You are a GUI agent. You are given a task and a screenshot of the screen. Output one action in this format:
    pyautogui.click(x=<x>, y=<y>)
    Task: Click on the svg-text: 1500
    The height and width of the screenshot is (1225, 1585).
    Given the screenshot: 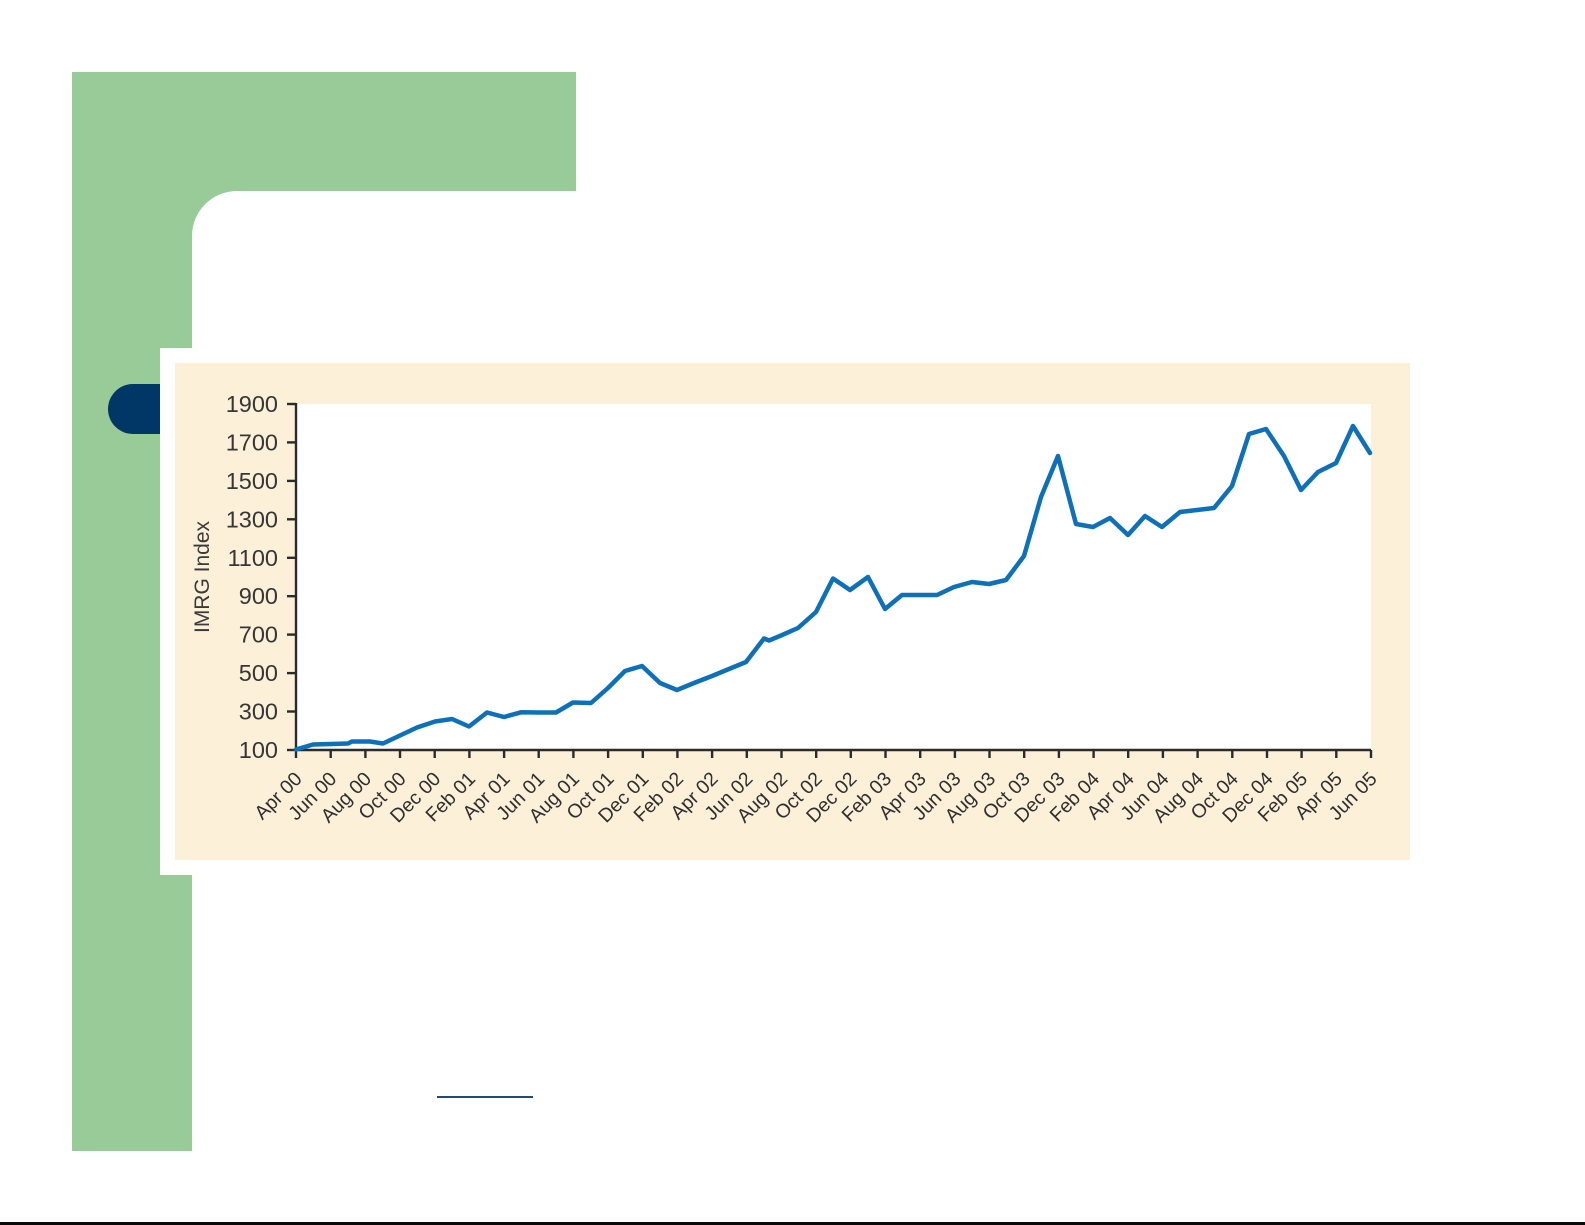 What is the action you would take?
    pyautogui.click(x=252, y=481)
    